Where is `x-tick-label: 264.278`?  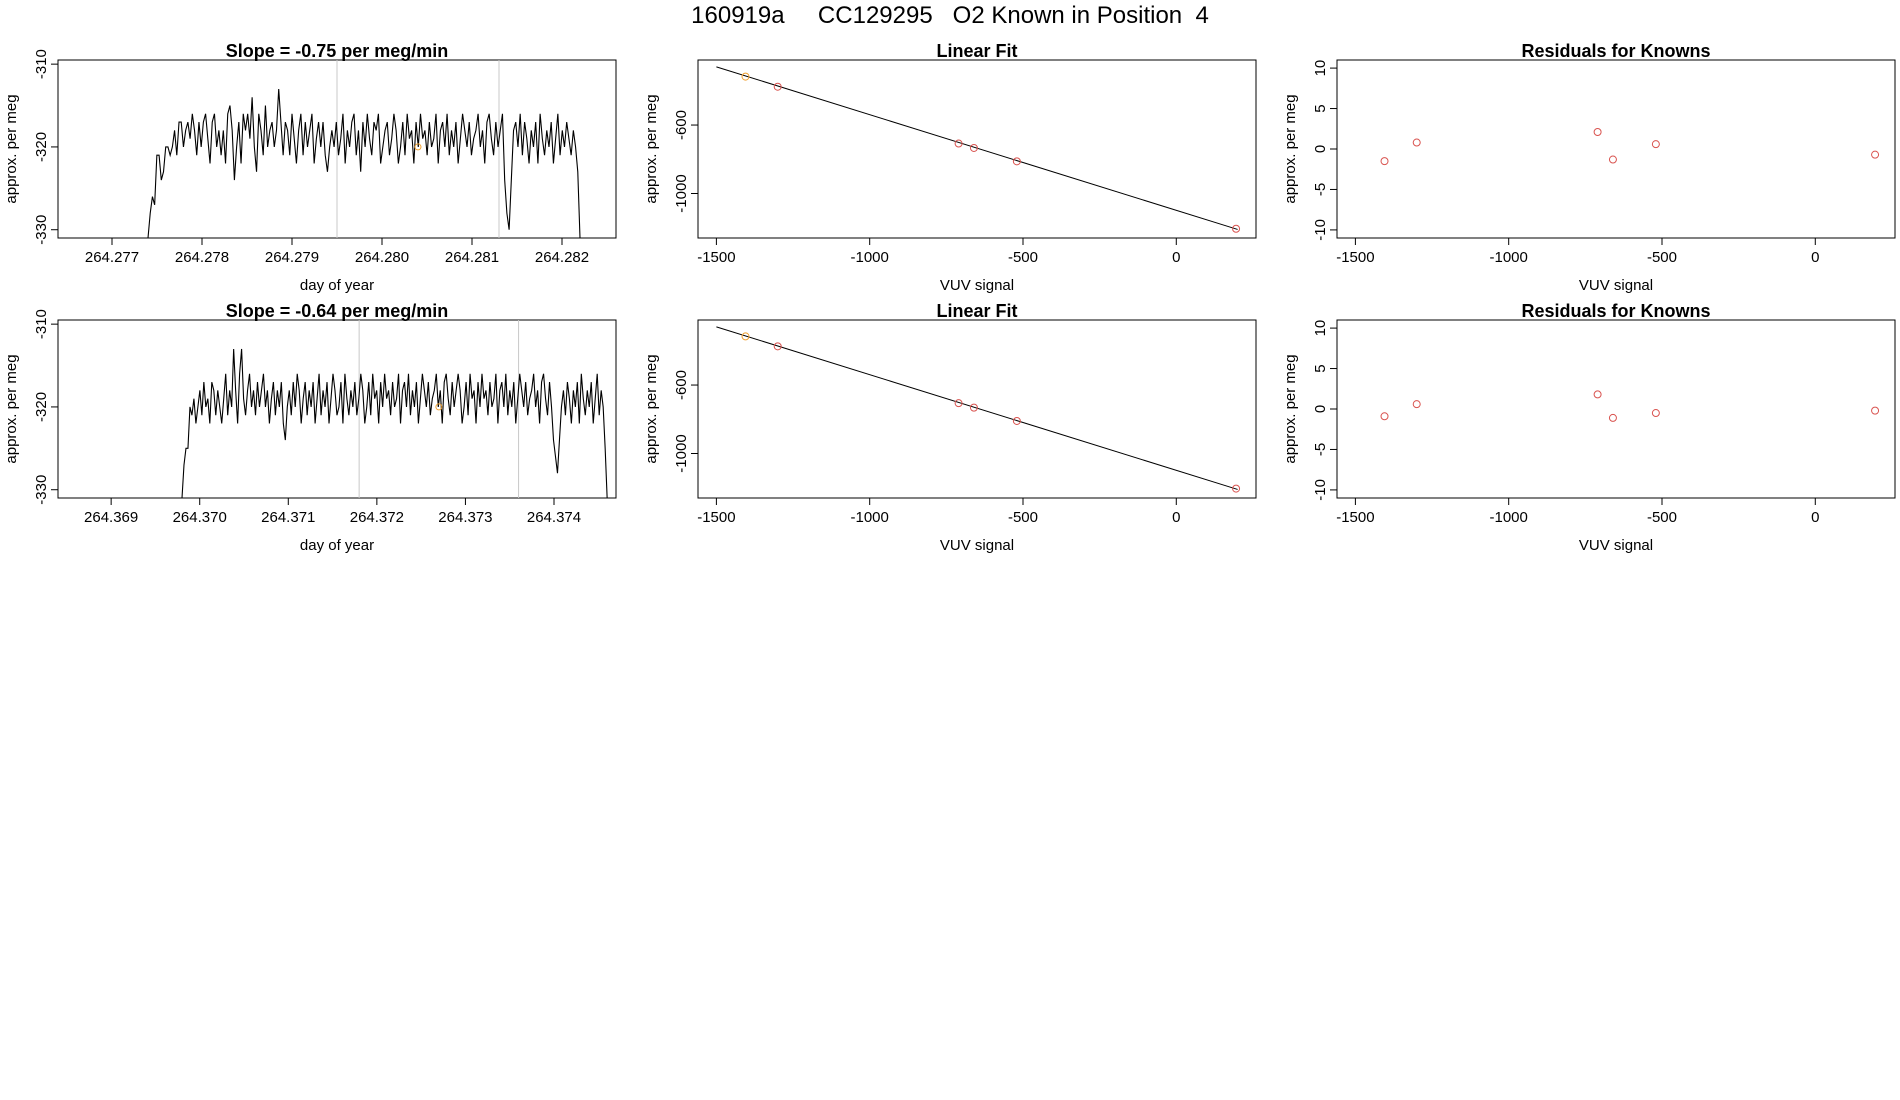 x-tick-label: 264.278 is located at coordinates (202, 257).